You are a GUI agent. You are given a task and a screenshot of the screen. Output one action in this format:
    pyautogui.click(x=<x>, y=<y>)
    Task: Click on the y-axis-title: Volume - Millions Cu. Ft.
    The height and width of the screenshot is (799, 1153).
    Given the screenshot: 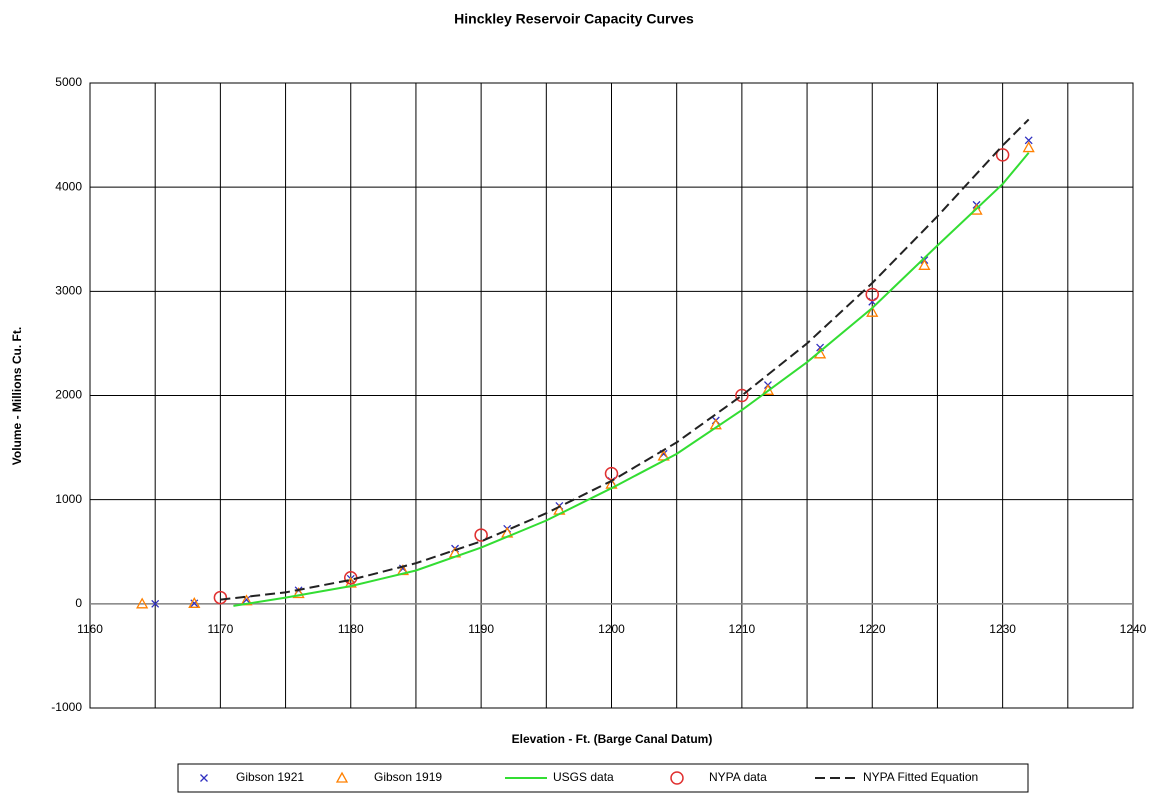 What is the action you would take?
    pyautogui.click(x=17, y=396)
    